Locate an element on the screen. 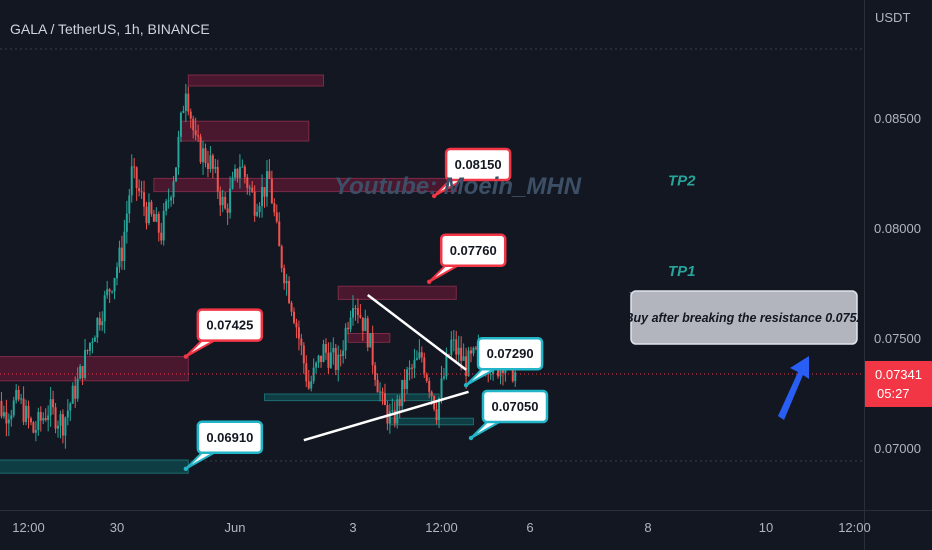 The height and width of the screenshot is (550, 932). note-box is located at coordinates (744, 317).